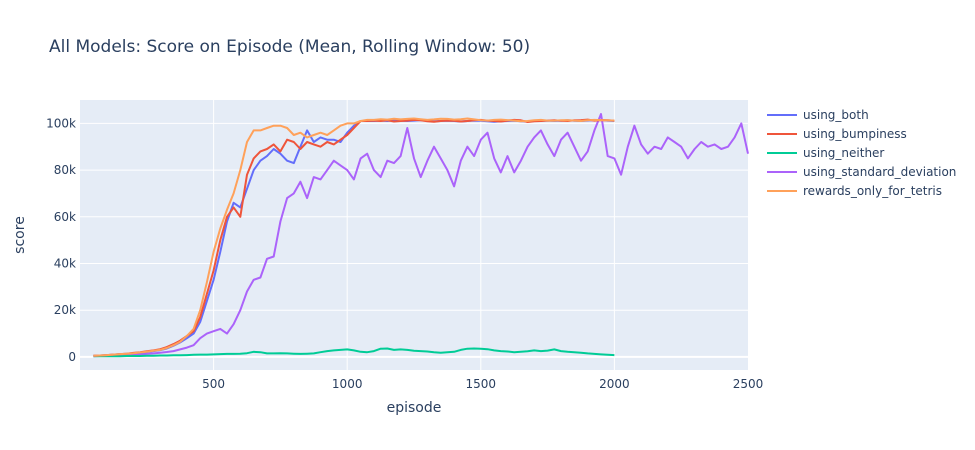  I want to click on legend-item-using-neither: using_neither, so click(825, 153).